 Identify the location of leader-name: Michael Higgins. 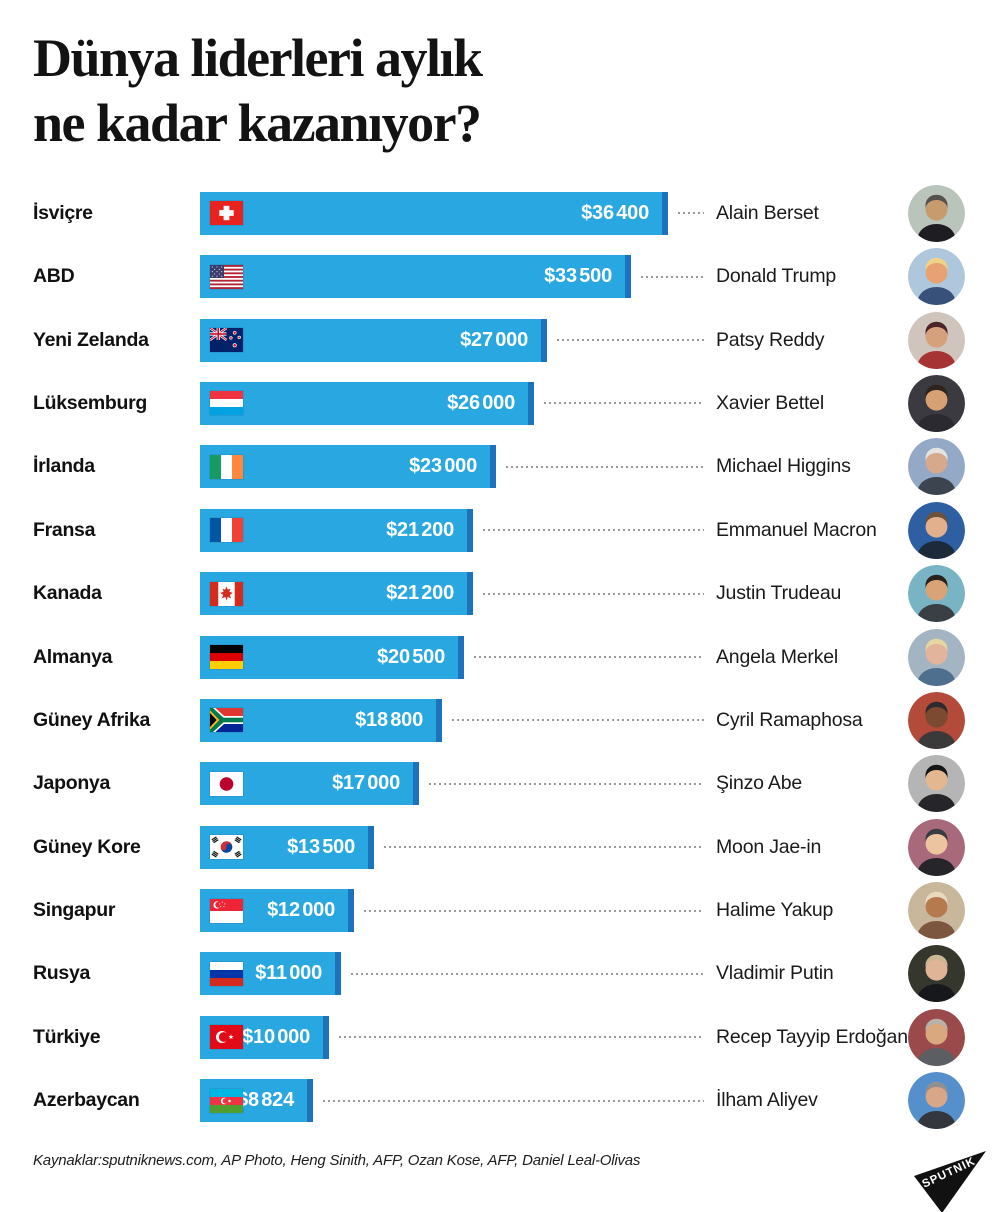
(783, 466).